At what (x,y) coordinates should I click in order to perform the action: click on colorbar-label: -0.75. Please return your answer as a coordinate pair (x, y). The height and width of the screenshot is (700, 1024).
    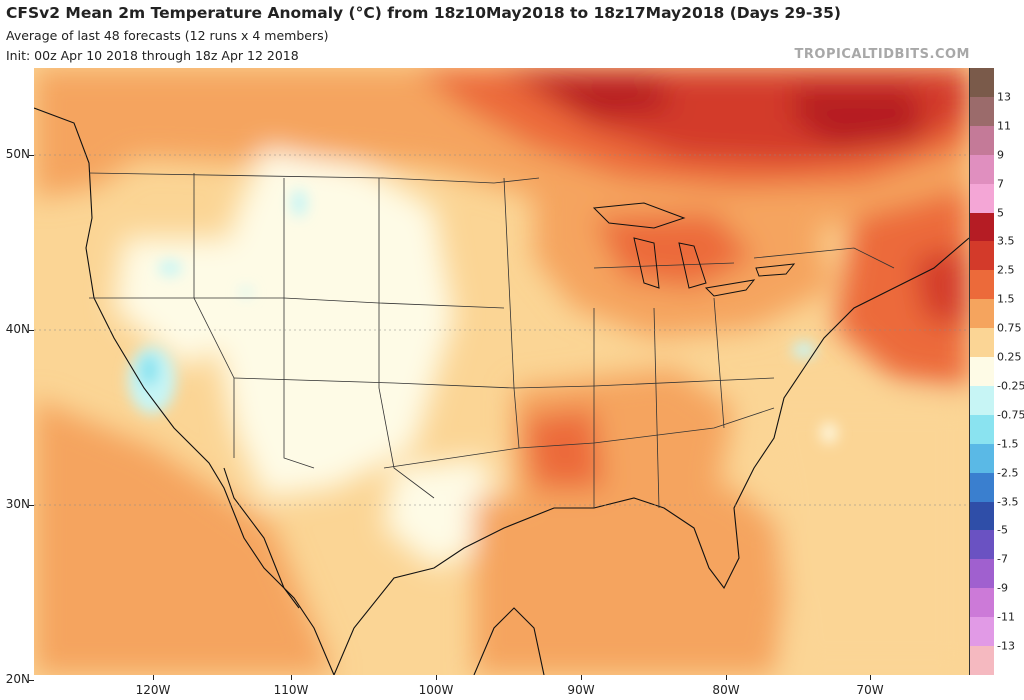
    Looking at the image, I should click on (1010, 415).